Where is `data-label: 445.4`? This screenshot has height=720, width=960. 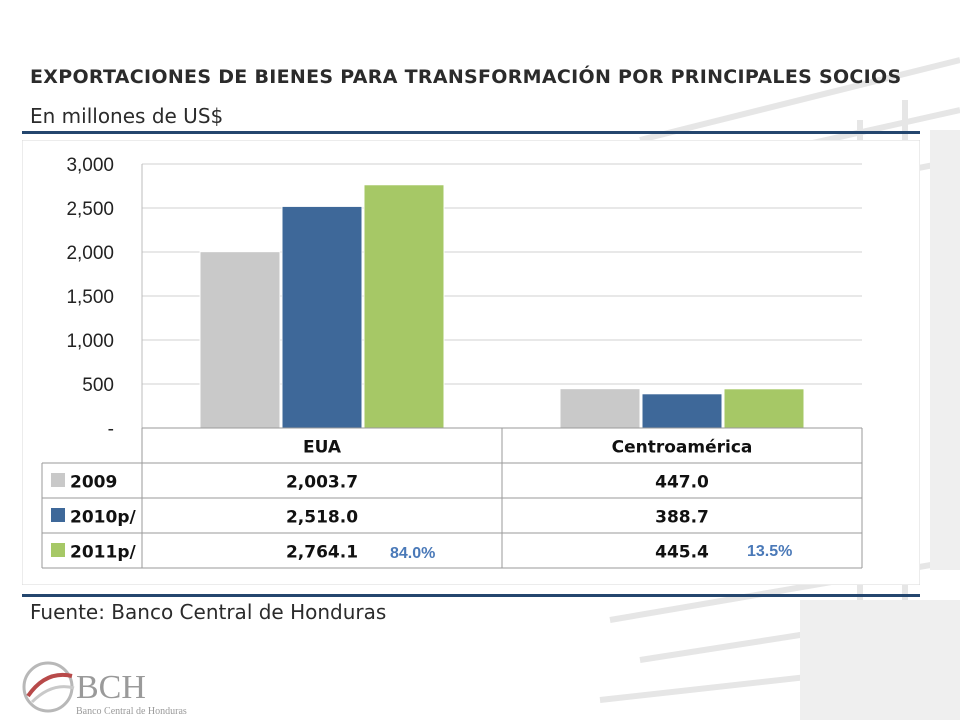
data-label: 445.4 is located at coordinates (682, 553).